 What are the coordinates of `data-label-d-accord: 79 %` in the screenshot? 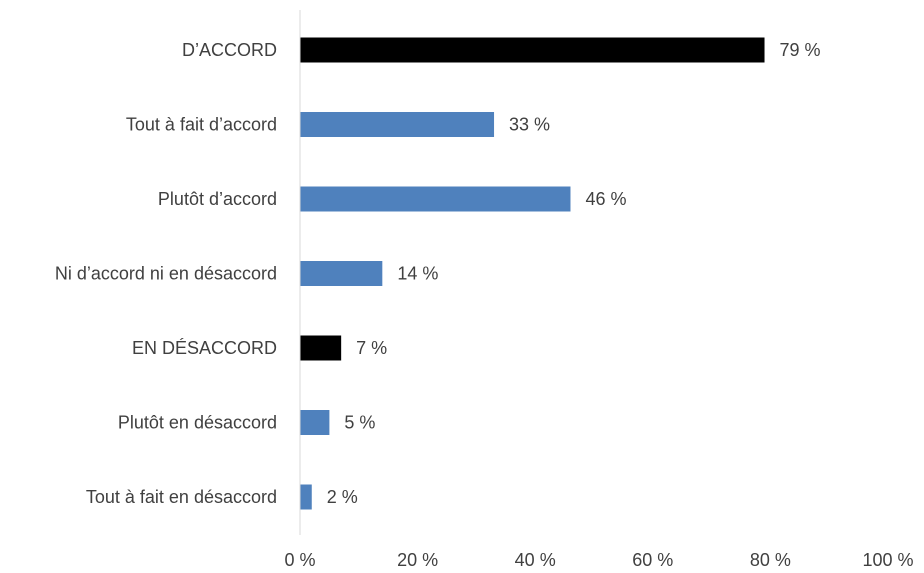 It's located at (800, 50).